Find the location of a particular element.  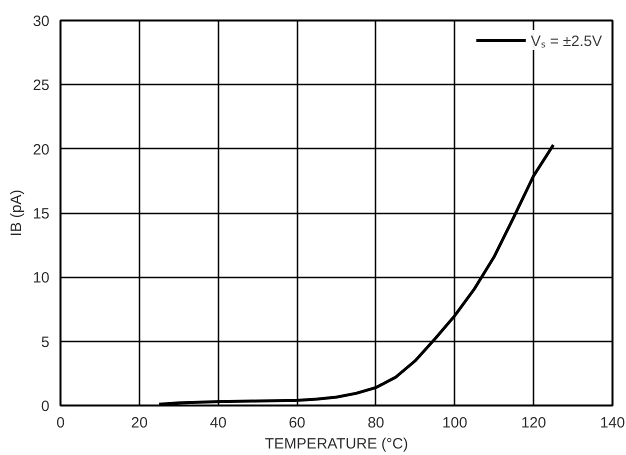

y-tick-label: 0 is located at coordinates (45, 406).